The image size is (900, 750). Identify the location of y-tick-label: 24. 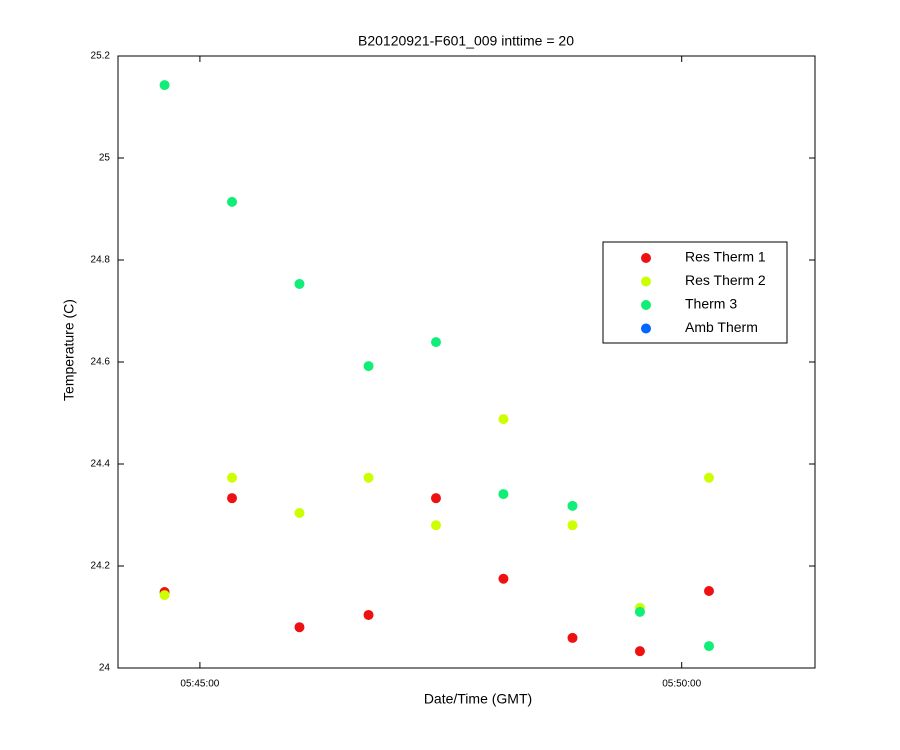
(105, 668).